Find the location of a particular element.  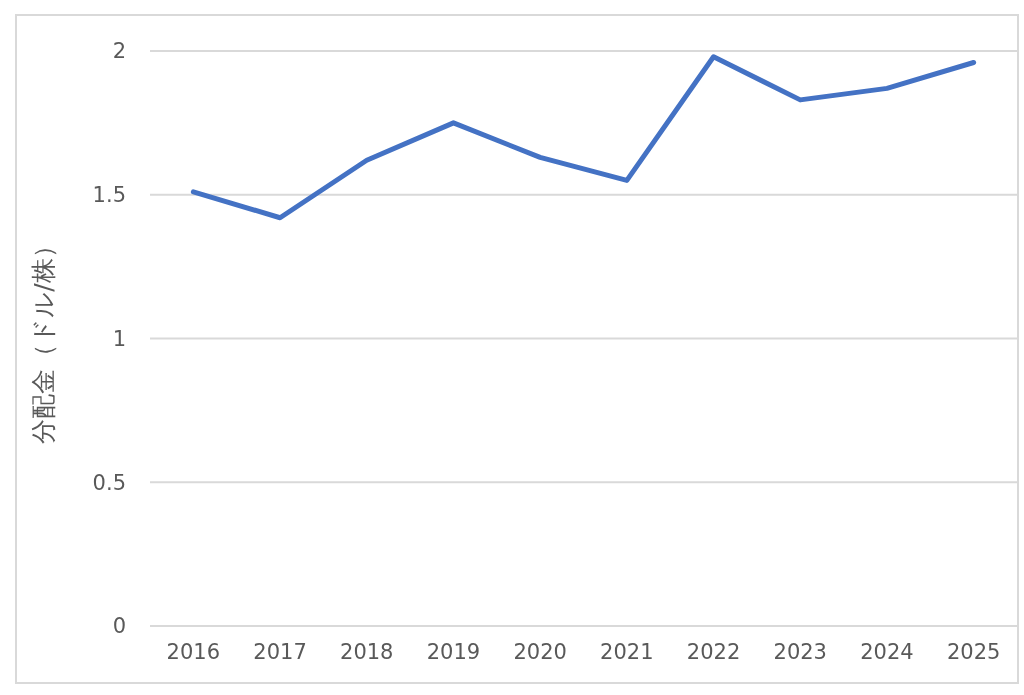

x-tick-label: 2016 is located at coordinates (193, 651).